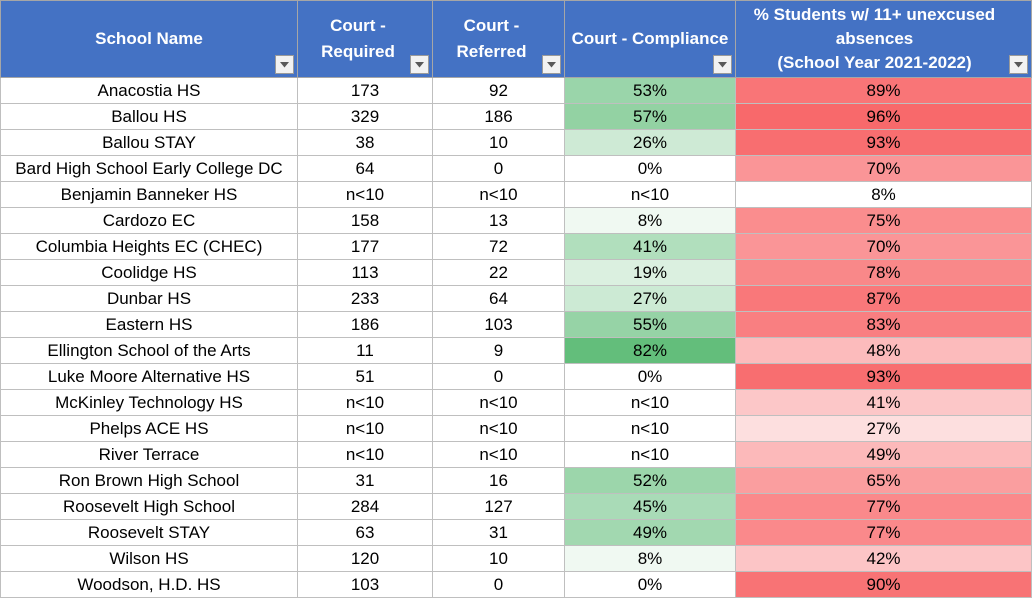 This screenshot has height=602, width=1034. Describe the element at coordinates (883, 402) in the screenshot. I see `cell-pct-students: 41%` at that location.